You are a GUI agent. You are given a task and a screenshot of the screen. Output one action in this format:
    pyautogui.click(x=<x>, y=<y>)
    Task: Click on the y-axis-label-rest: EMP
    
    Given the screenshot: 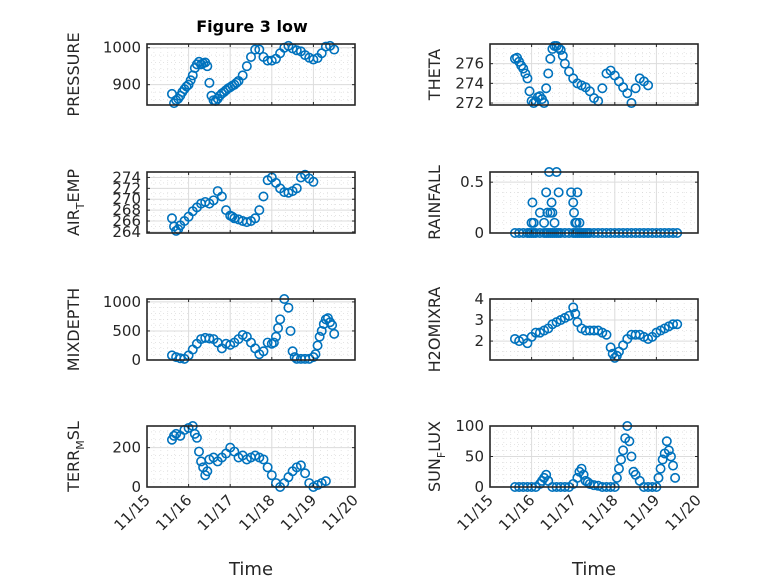 What is the action you would take?
    pyautogui.click(x=73, y=186)
    